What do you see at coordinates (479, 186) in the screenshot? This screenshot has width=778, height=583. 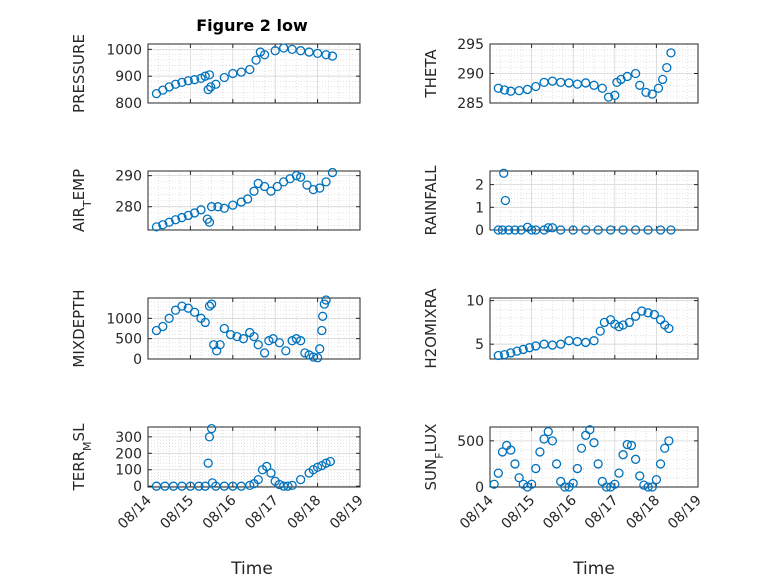 I see `y-tick-label: 2` at bounding box center [479, 186].